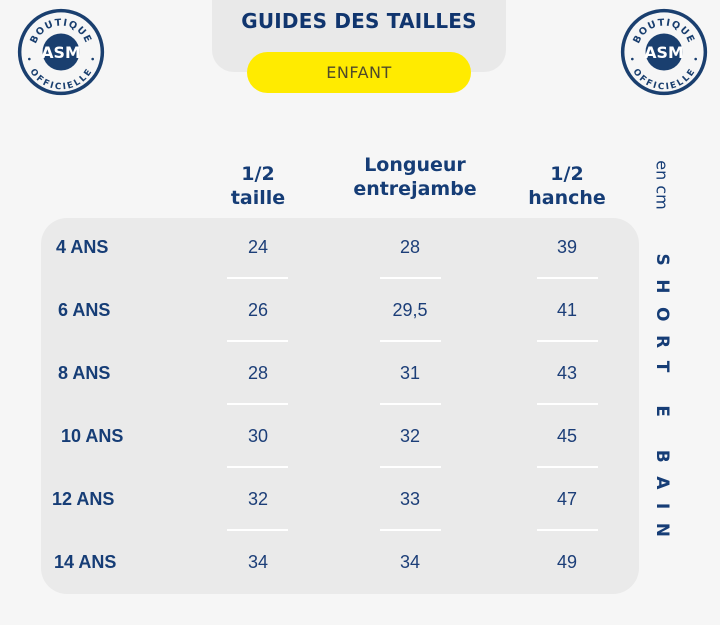 The width and height of the screenshot is (720, 625). I want to click on cell-inseam: 32, so click(410, 436).